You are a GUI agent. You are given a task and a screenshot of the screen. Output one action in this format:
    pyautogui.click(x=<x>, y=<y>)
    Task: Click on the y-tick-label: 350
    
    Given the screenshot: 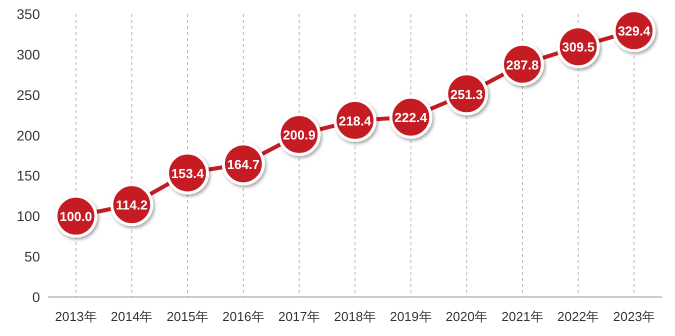 What is the action you would take?
    pyautogui.click(x=28, y=14)
    